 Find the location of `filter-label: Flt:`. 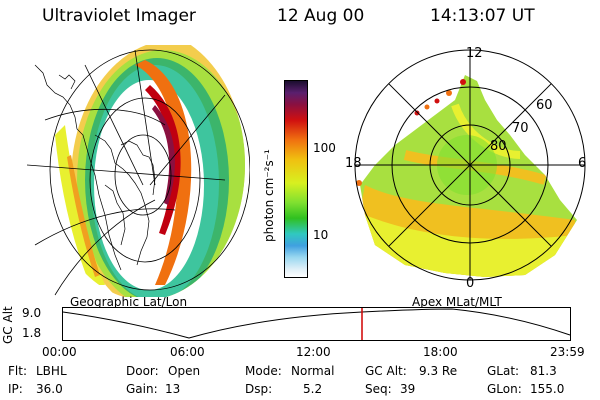

filter-label: Flt: is located at coordinates (17, 371).